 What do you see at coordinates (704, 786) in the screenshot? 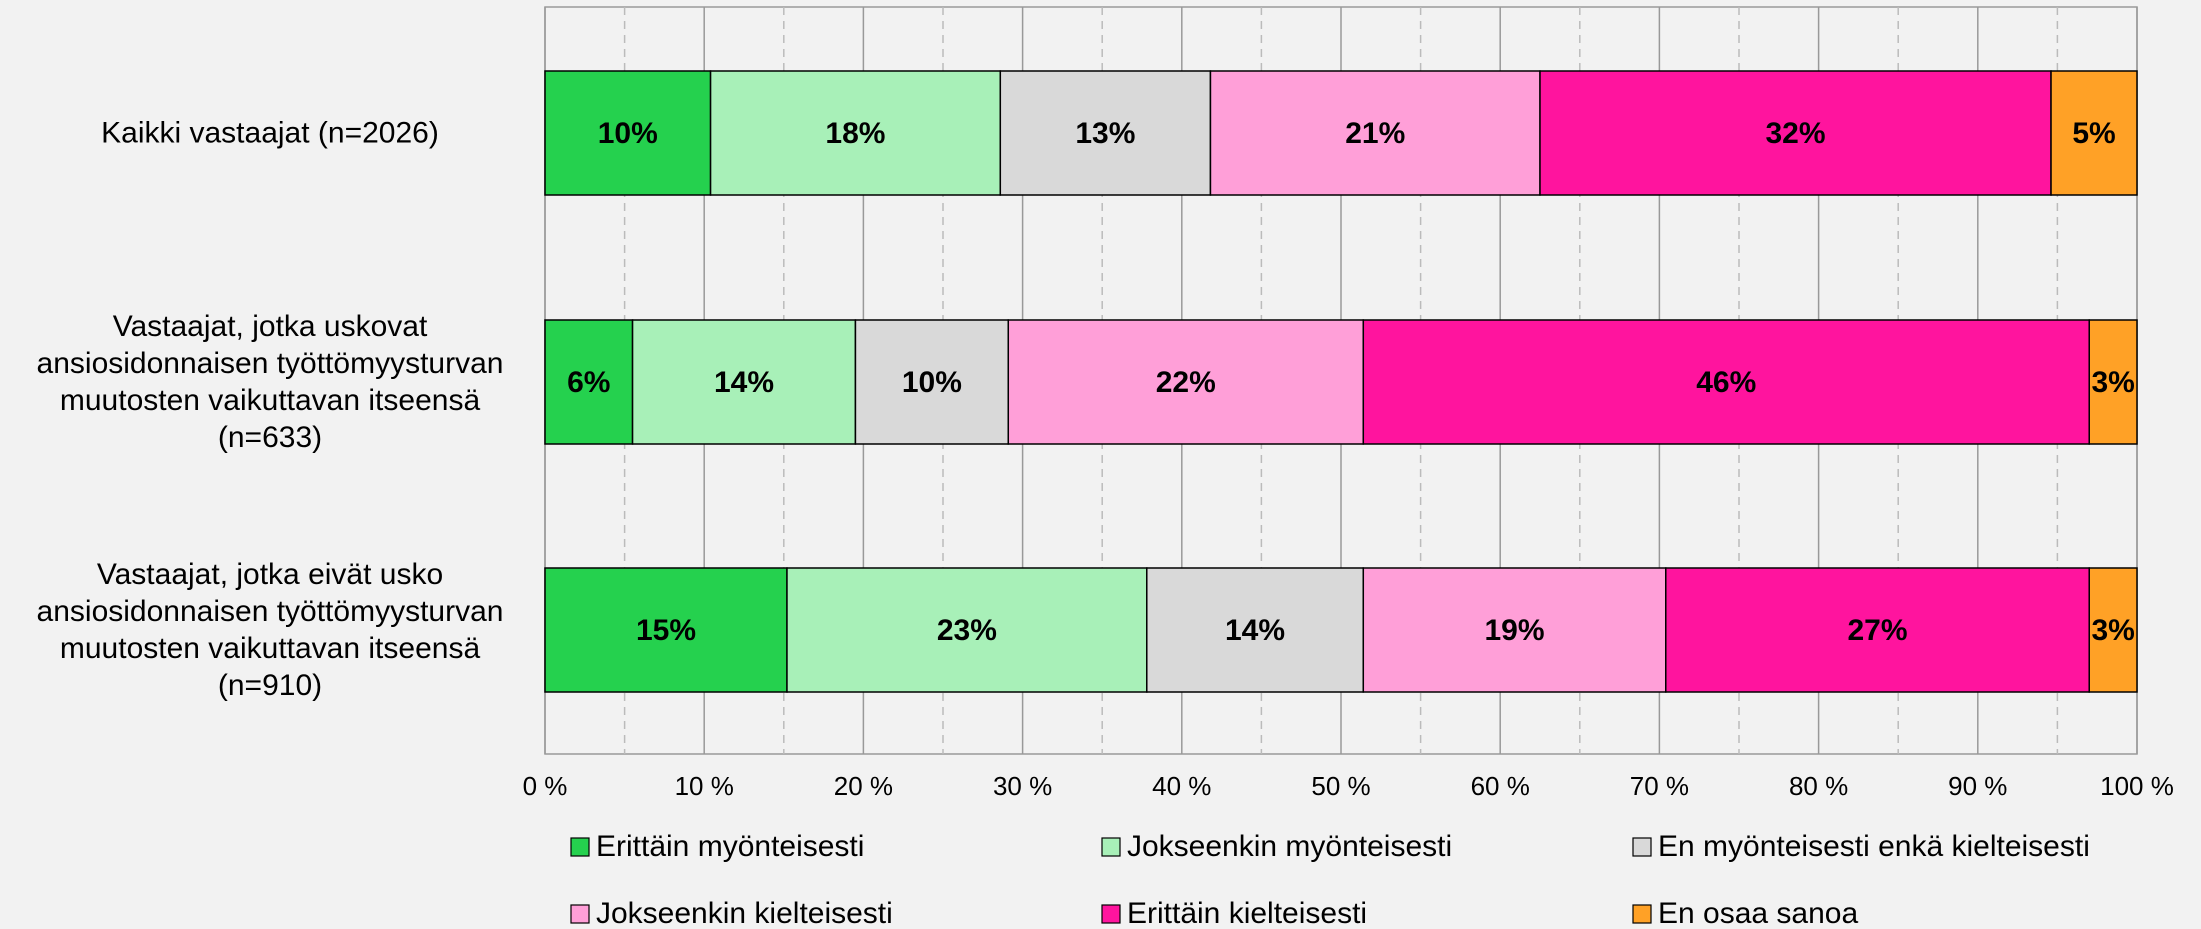
I see `x-tick-label: 10 %` at bounding box center [704, 786].